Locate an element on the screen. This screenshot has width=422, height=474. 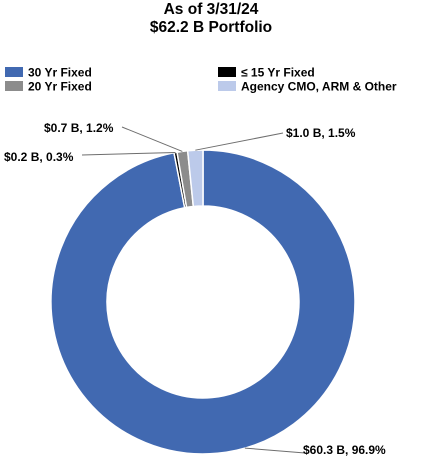
leader-line-30-yr-fixed is located at coordinates (275, 450).